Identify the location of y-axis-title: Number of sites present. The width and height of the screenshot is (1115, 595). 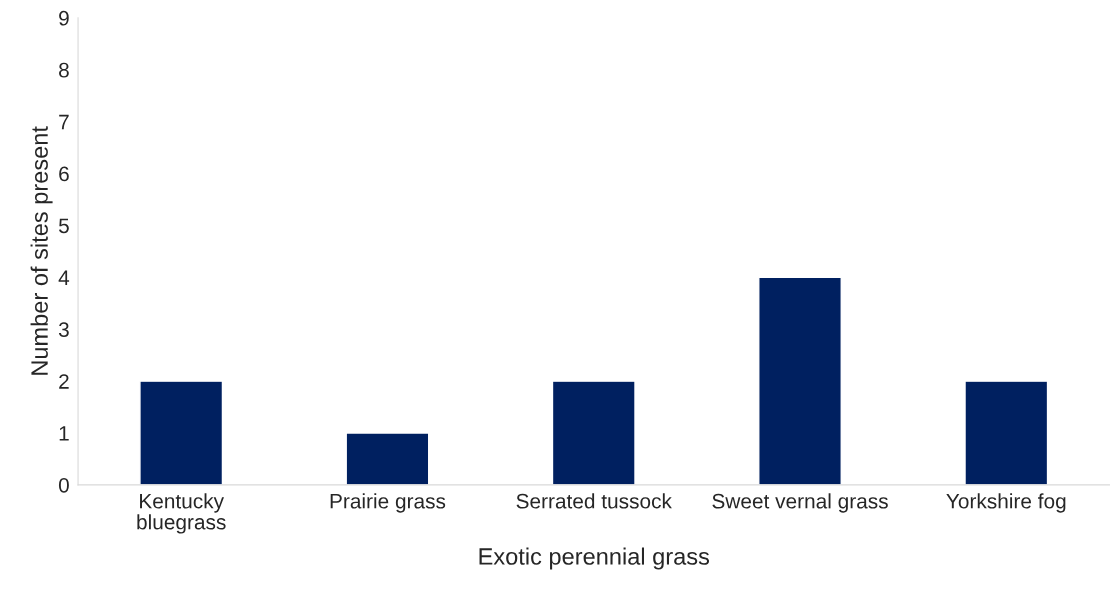
(41, 250).